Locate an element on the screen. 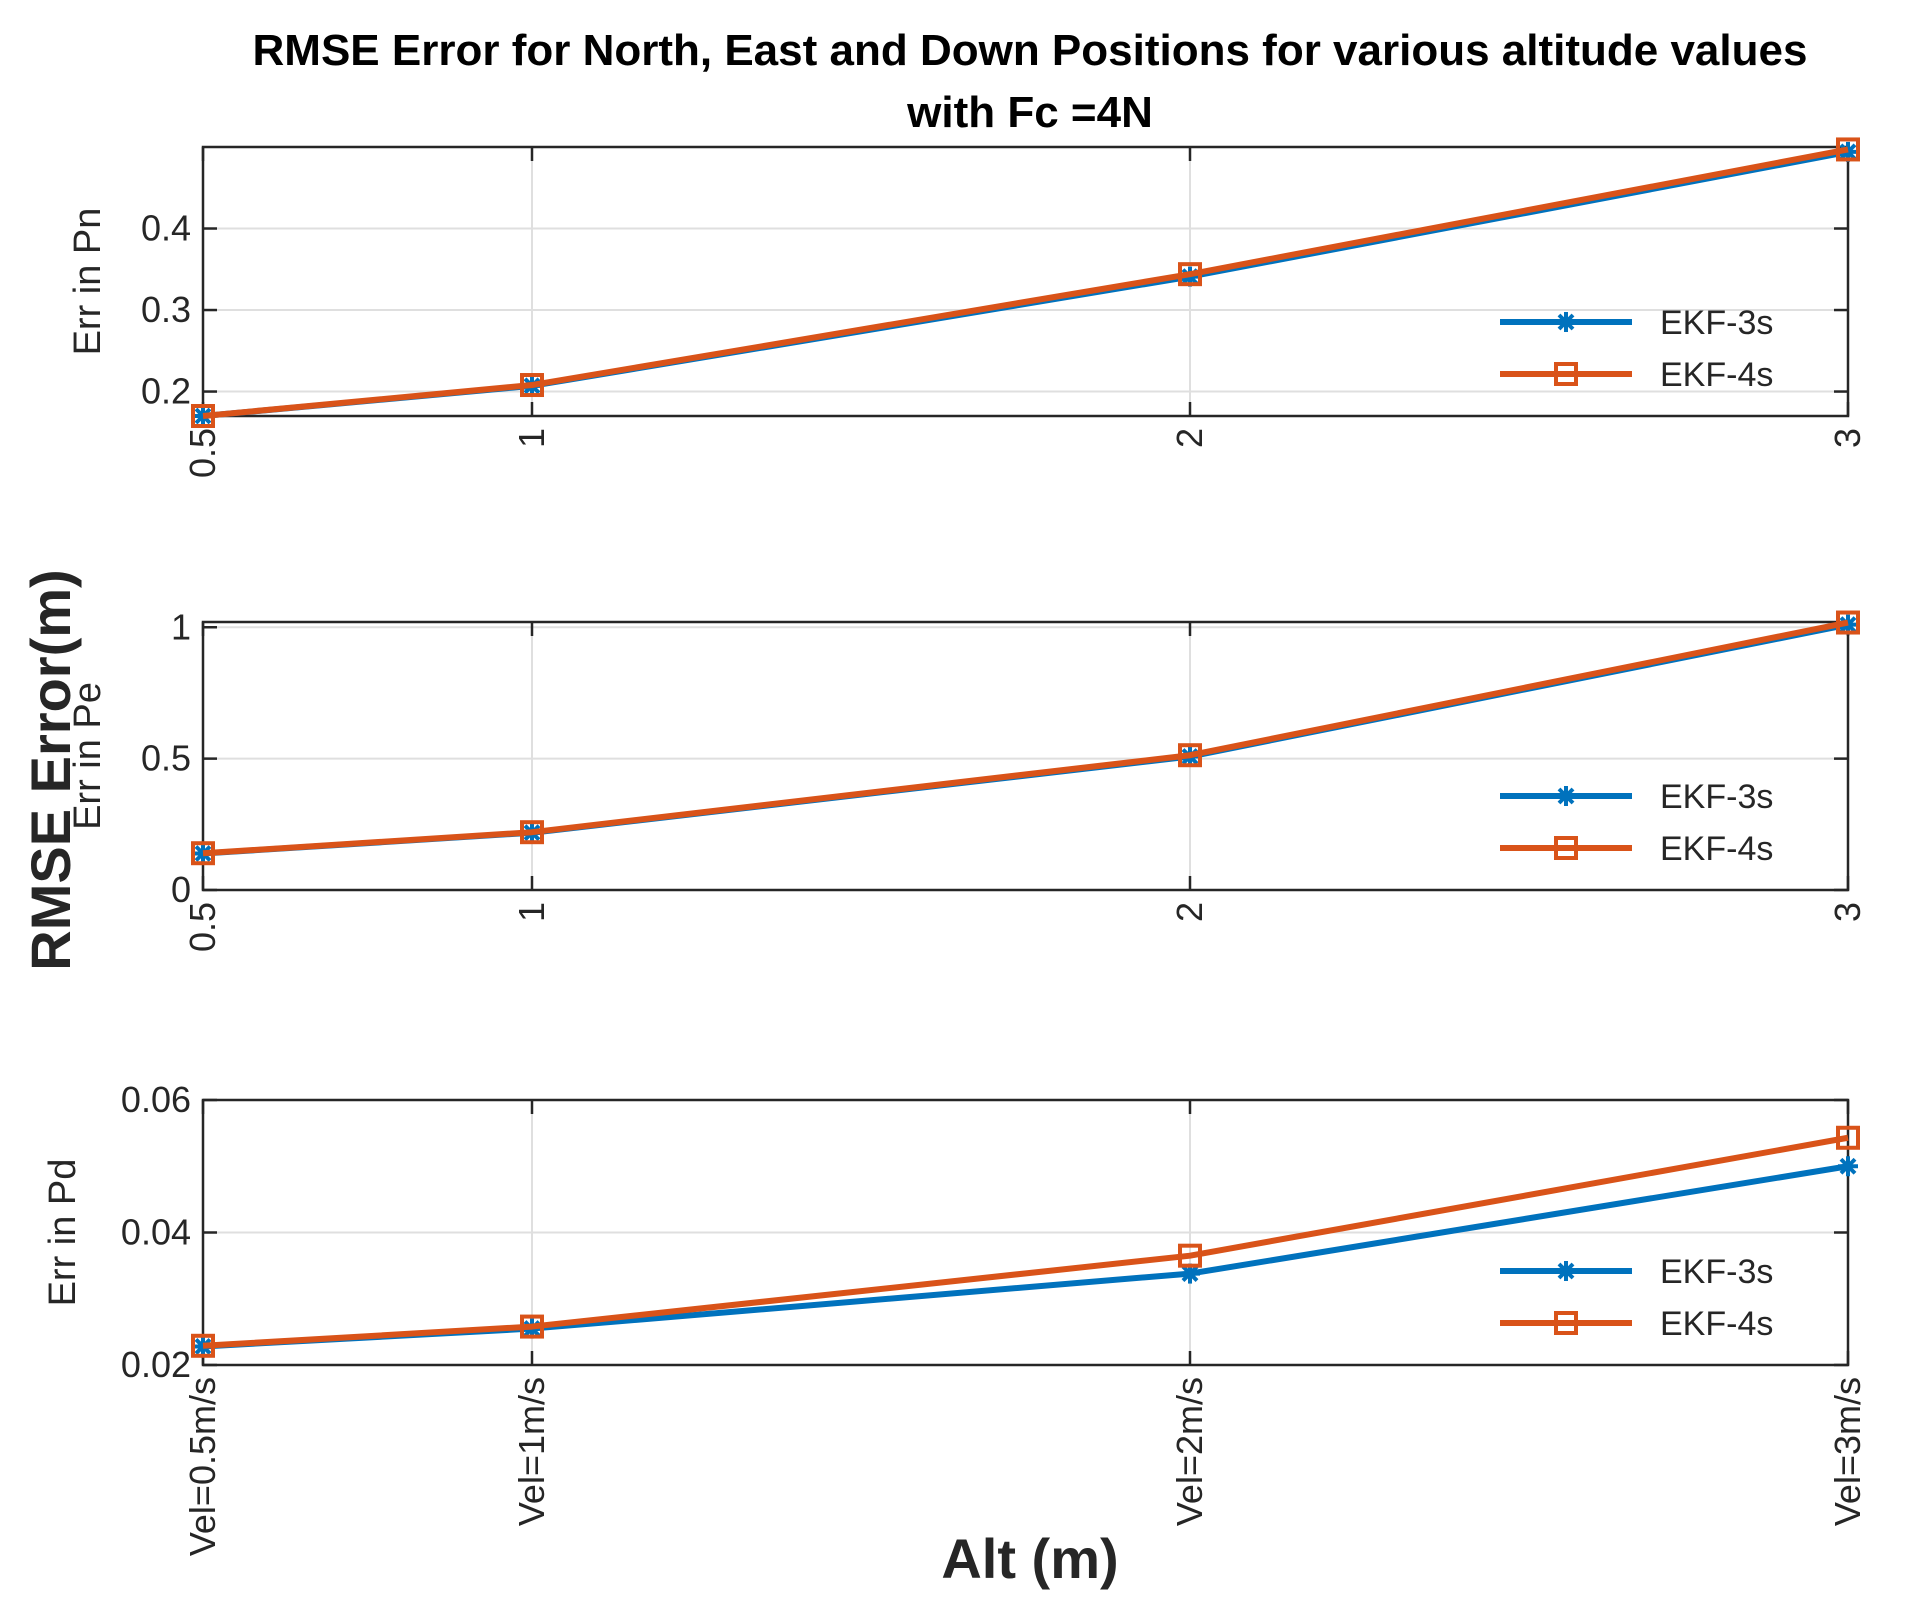  y-tick-label: 0.3 is located at coordinates (166, 309).